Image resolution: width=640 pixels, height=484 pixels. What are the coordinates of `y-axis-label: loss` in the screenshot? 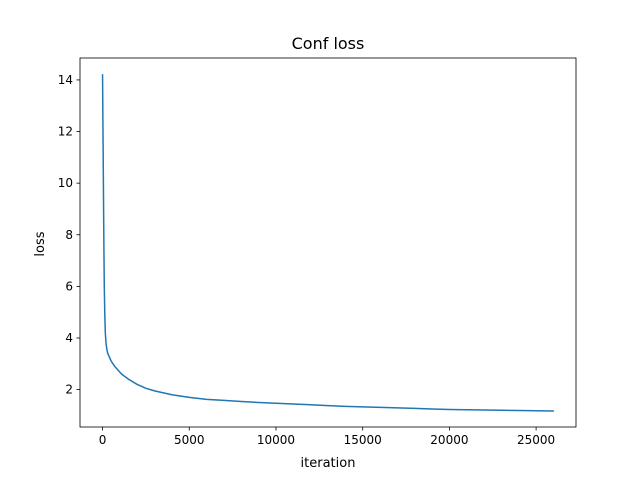 It's located at (40, 243).